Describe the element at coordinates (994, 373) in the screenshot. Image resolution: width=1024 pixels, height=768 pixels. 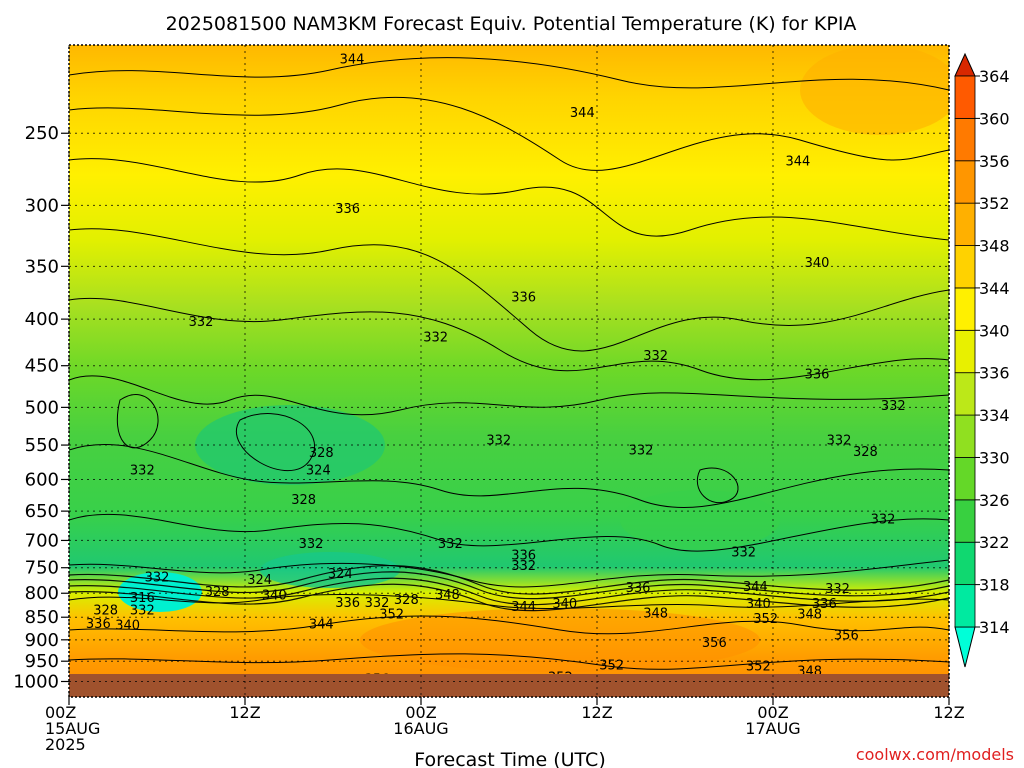
I see `colorbar-label: 336` at that location.